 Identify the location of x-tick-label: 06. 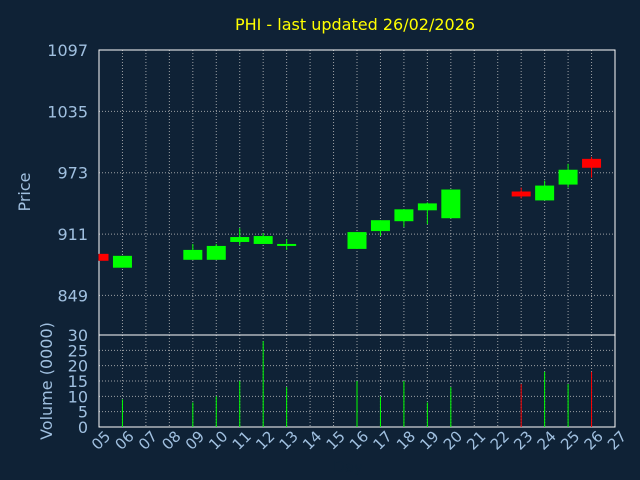
(124, 440).